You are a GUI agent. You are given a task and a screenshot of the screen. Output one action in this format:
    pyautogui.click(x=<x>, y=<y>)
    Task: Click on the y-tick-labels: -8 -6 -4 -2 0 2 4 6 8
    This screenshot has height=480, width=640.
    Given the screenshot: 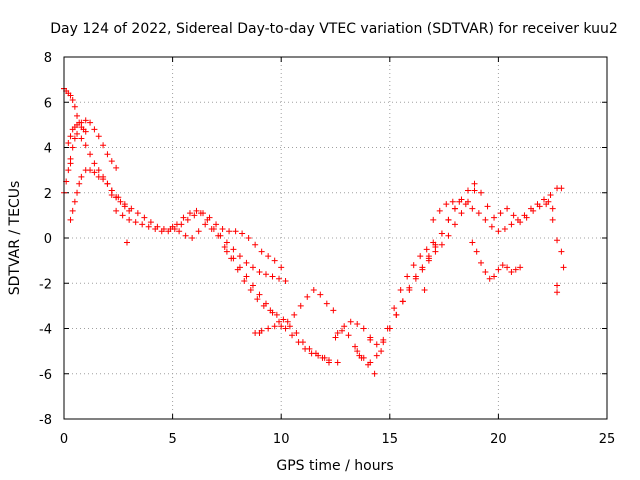 What is the action you would take?
    pyautogui.click(x=45, y=239)
    